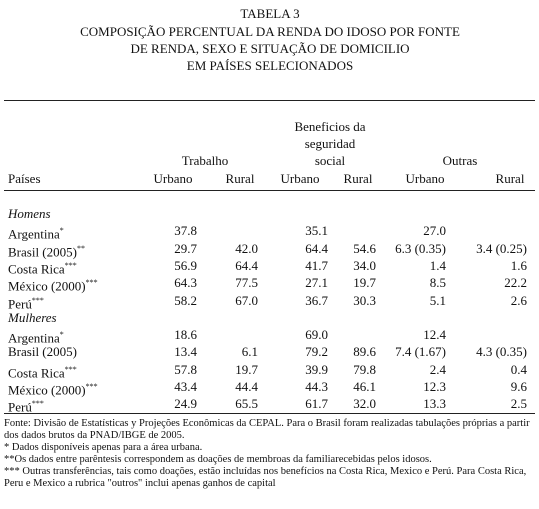 The width and height of the screenshot is (539, 509). What do you see at coordinates (364, 300) in the screenshot?
I see `cell: 30.3` at bounding box center [364, 300].